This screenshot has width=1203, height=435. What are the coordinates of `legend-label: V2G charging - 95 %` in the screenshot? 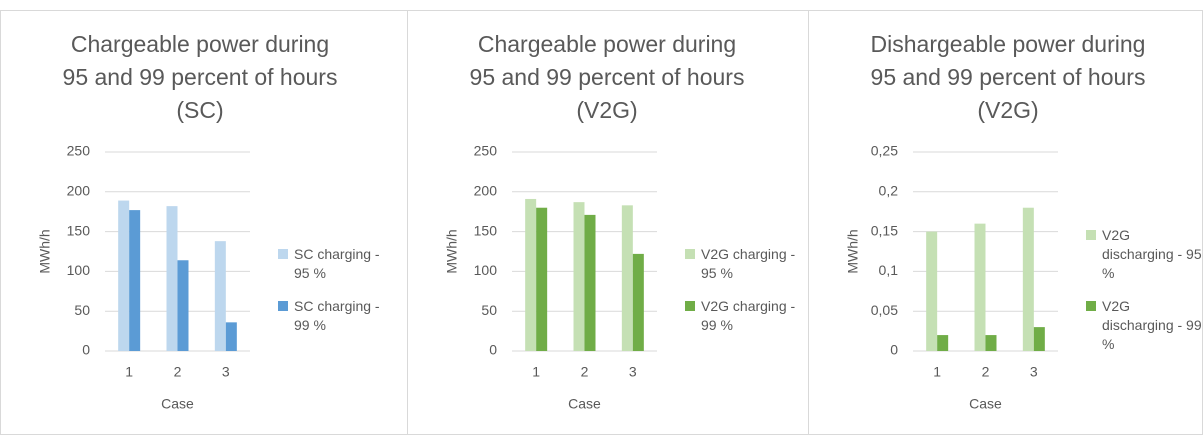 It's located at (748, 263).